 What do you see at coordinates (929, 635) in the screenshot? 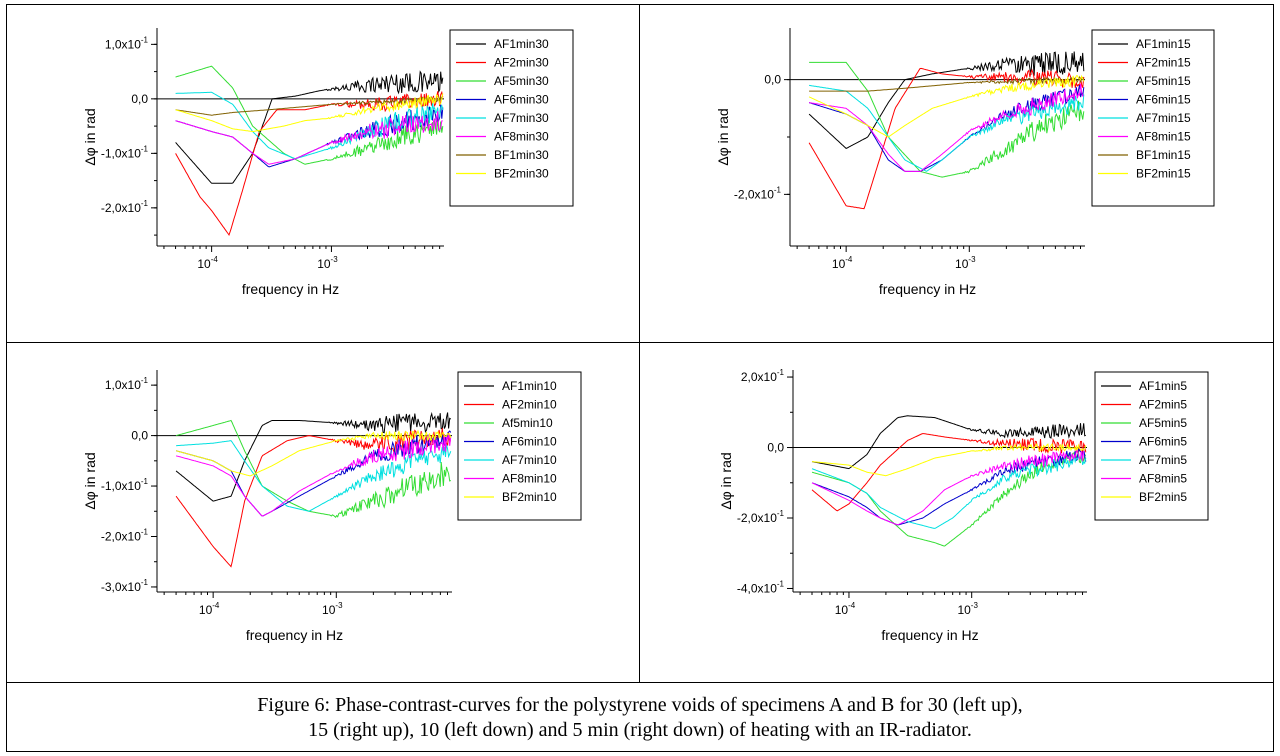
I see `x-axis-label-right-down: frequency in Hz` at bounding box center [929, 635].